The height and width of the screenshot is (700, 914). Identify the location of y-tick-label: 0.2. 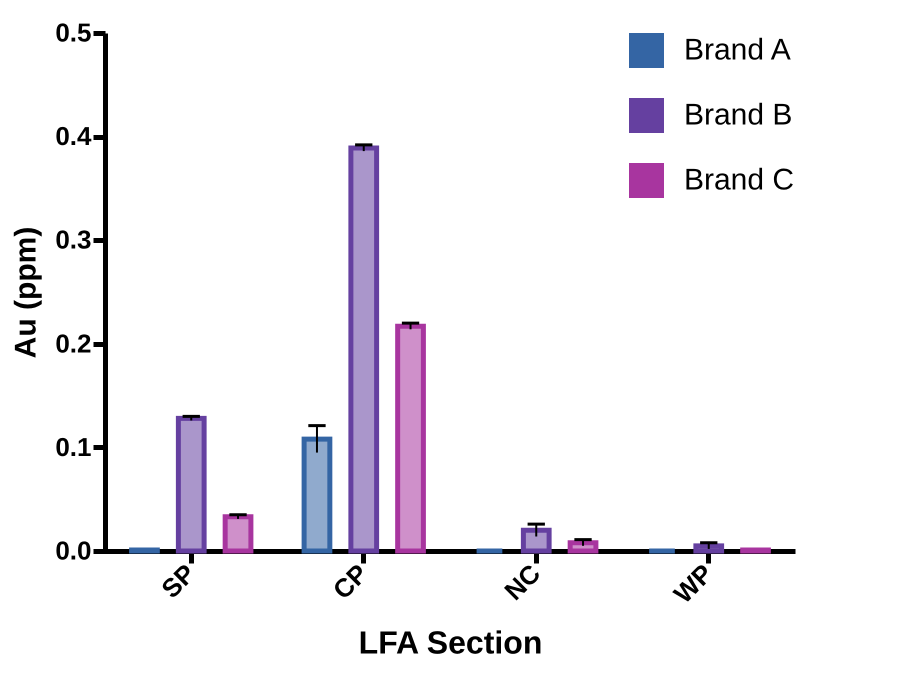
(73, 343).